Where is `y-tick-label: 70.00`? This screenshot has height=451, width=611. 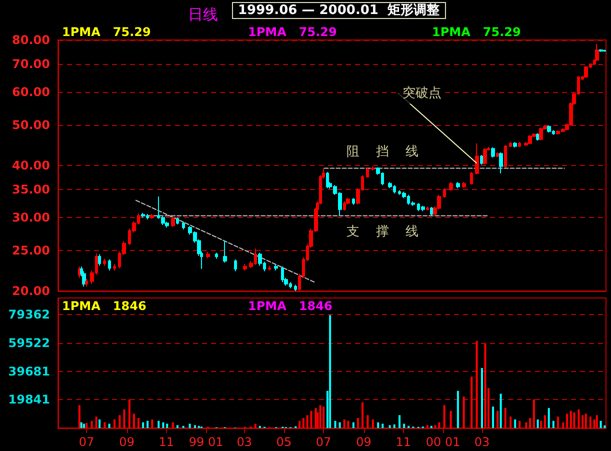 y-tick-label: 70.00 is located at coordinates (31, 64).